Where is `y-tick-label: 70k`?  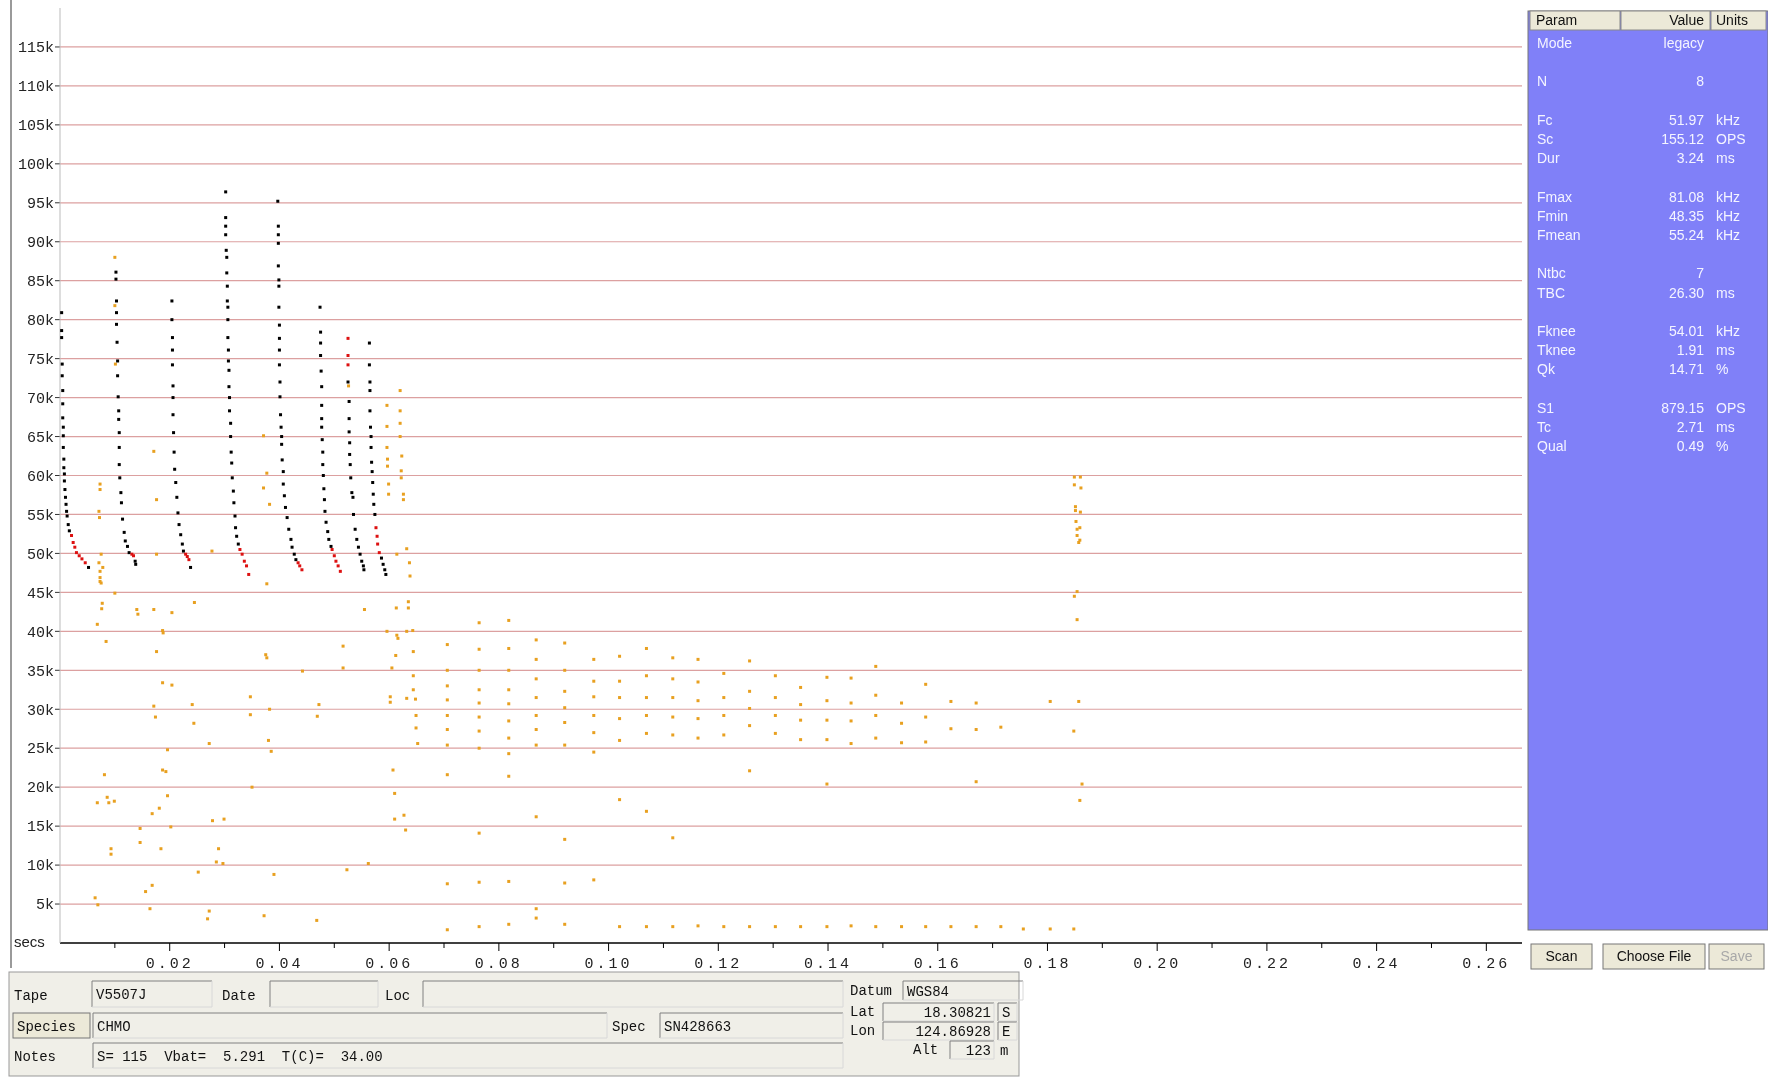
y-tick-label: 70k is located at coordinates (40, 399).